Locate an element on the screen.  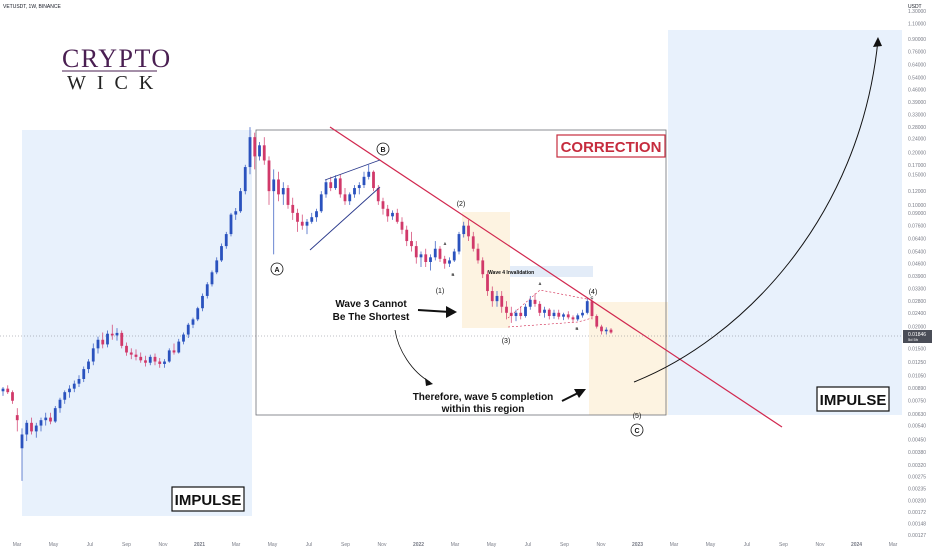
current-price-sublabel: 5d 5h is located at coordinates (913, 339).